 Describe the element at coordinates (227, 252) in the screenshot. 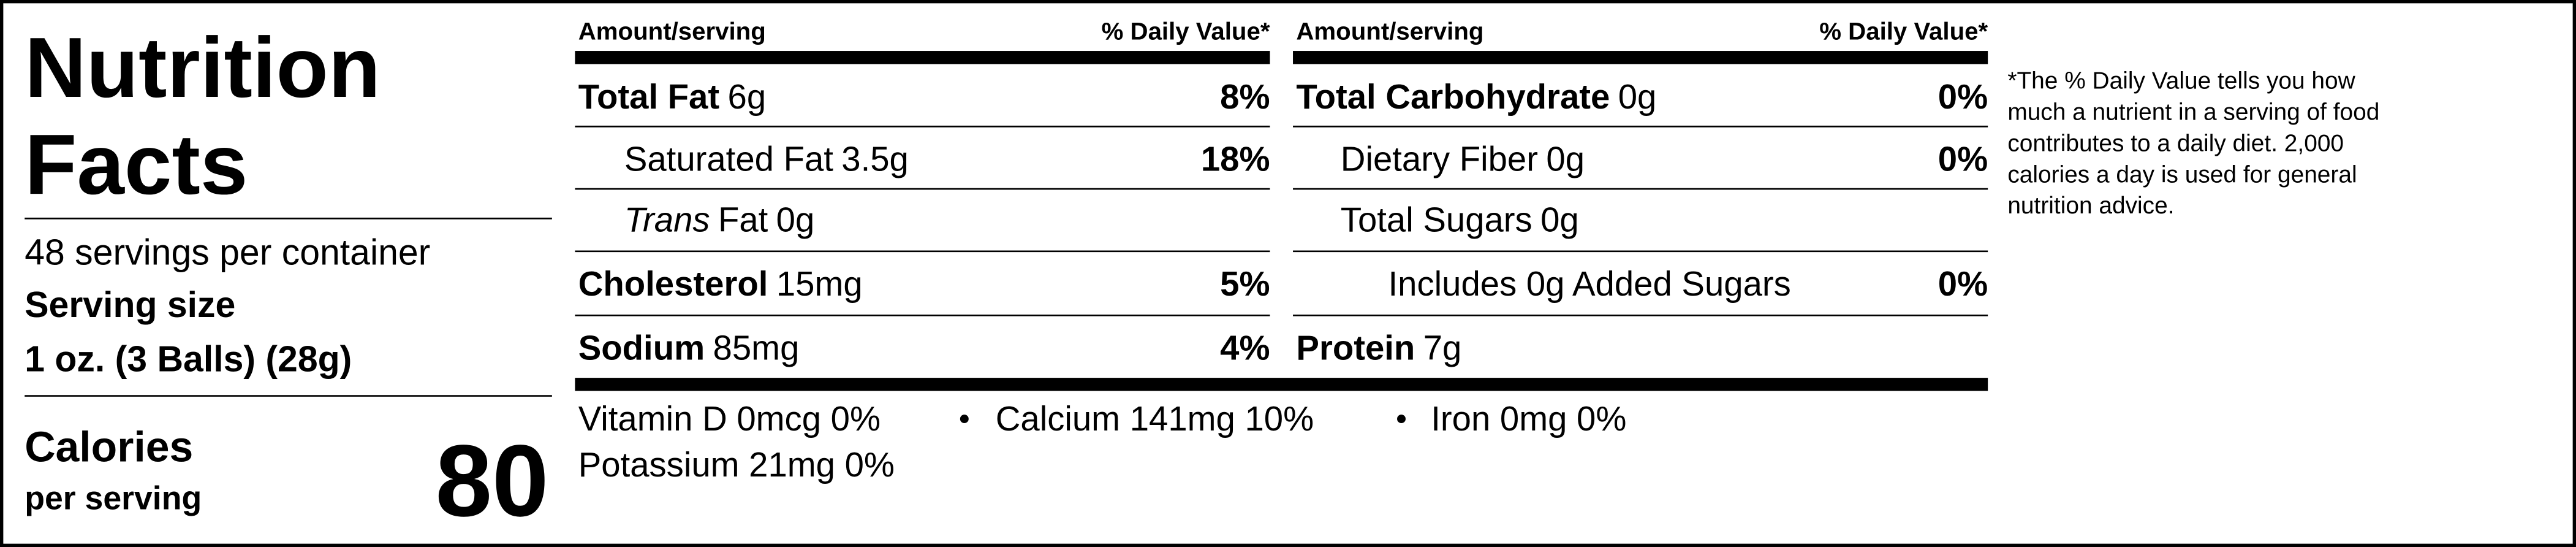

I see `servings: 48 servings per container` at that location.